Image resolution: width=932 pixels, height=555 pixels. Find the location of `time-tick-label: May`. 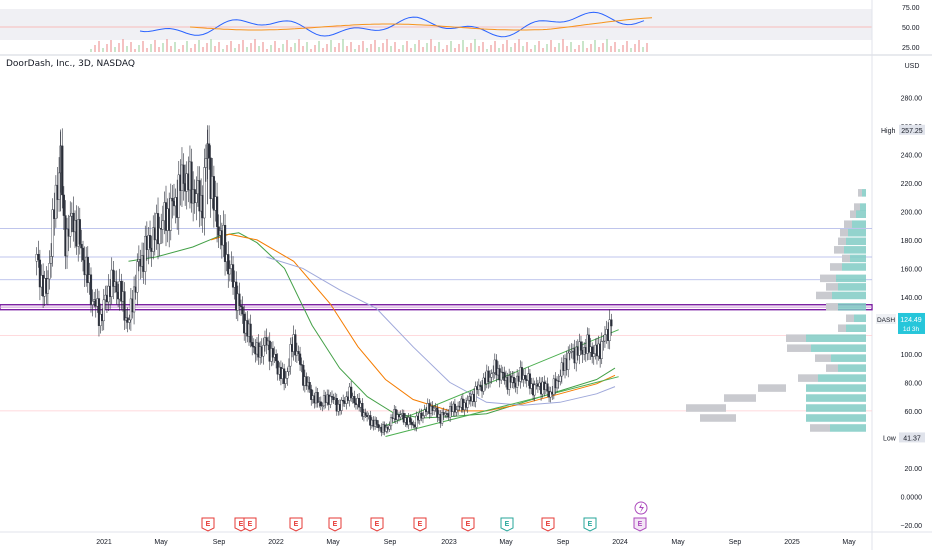

time-tick-label: May is located at coordinates (506, 542).